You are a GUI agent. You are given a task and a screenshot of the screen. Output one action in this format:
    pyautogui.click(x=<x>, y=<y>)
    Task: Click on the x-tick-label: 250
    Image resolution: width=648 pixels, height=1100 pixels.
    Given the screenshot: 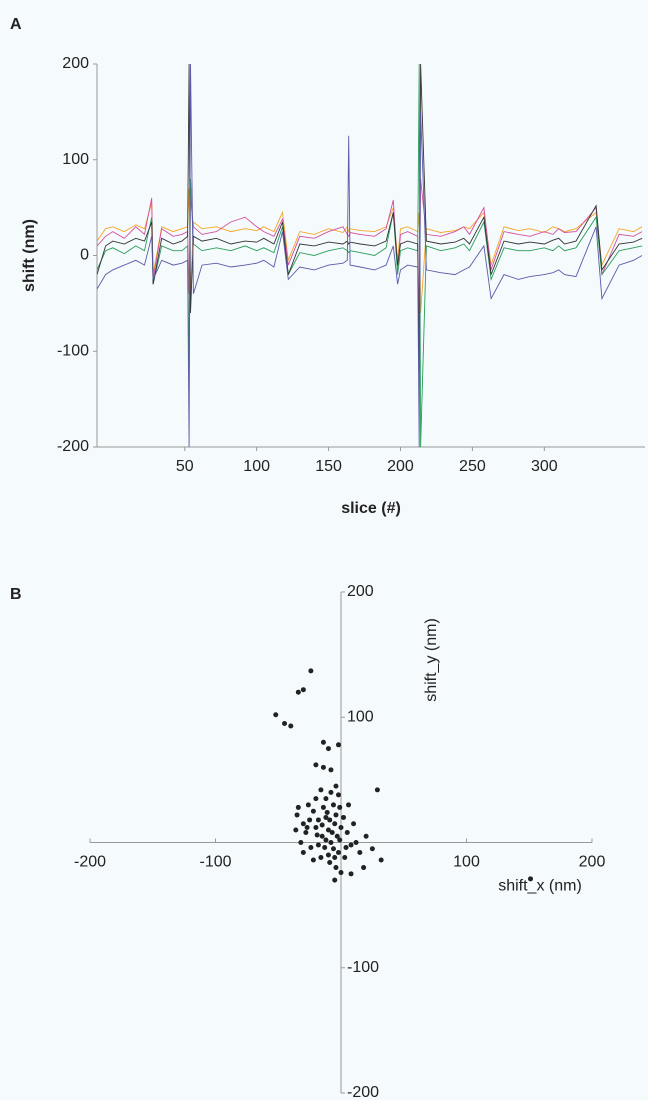 What is the action you would take?
    pyautogui.click(x=472, y=466)
    